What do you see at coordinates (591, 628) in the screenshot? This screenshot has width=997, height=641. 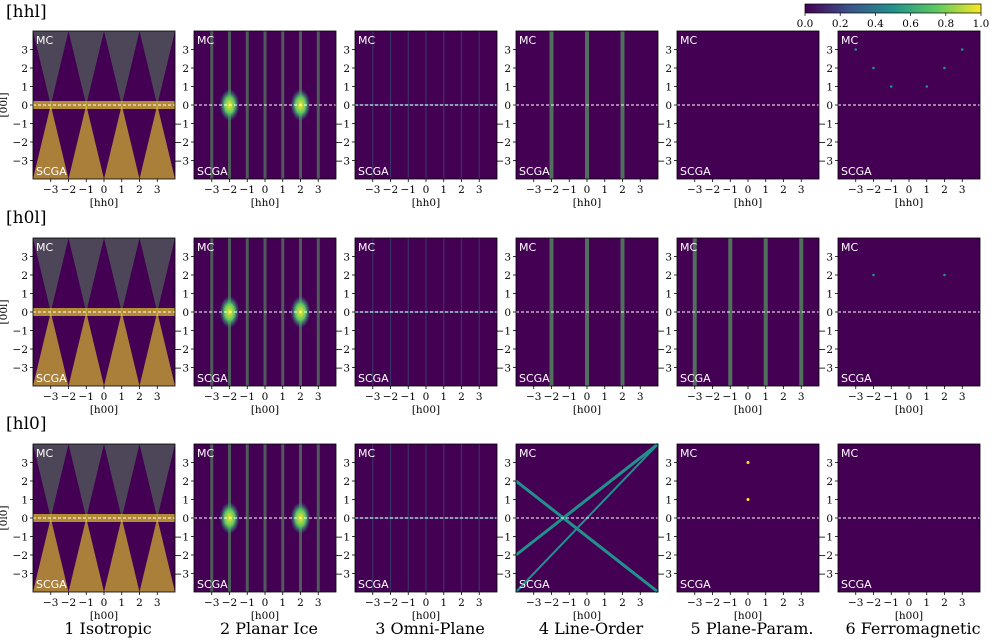 I see `column-title-4: 4 Line-Order` at bounding box center [591, 628].